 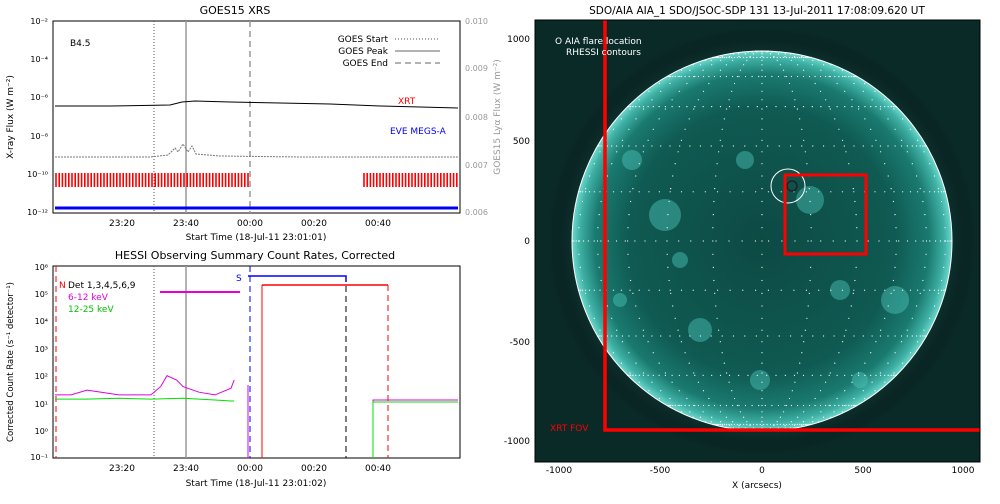 What do you see at coordinates (122, 224) in the screenshot?
I see `goes-xtick: 23:20` at bounding box center [122, 224].